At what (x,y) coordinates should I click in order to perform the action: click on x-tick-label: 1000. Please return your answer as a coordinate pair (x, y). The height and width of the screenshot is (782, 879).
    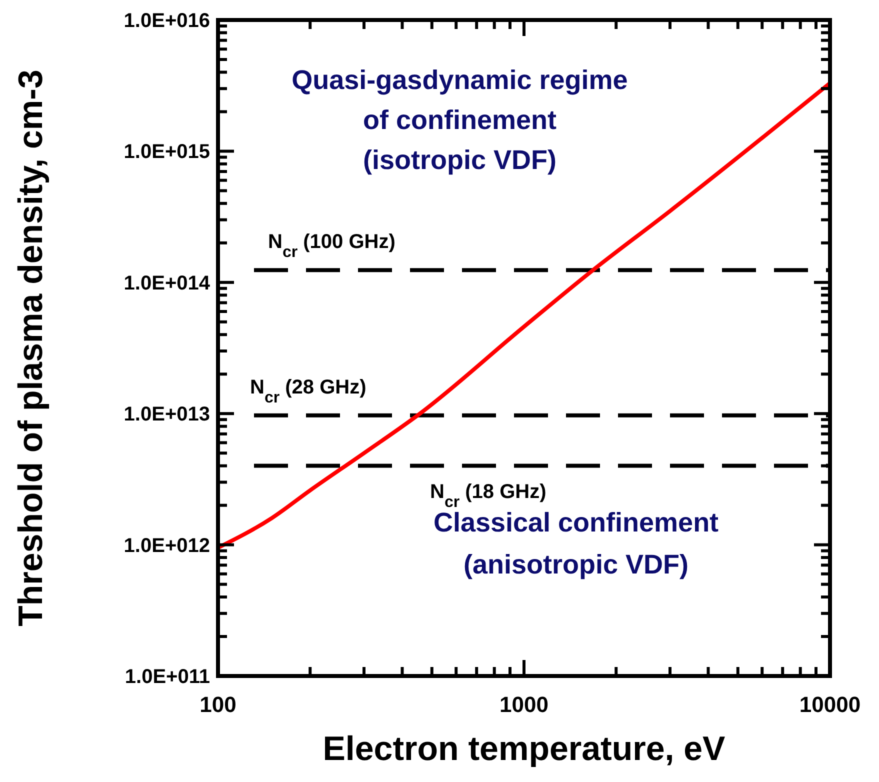
    Looking at the image, I should click on (524, 704).